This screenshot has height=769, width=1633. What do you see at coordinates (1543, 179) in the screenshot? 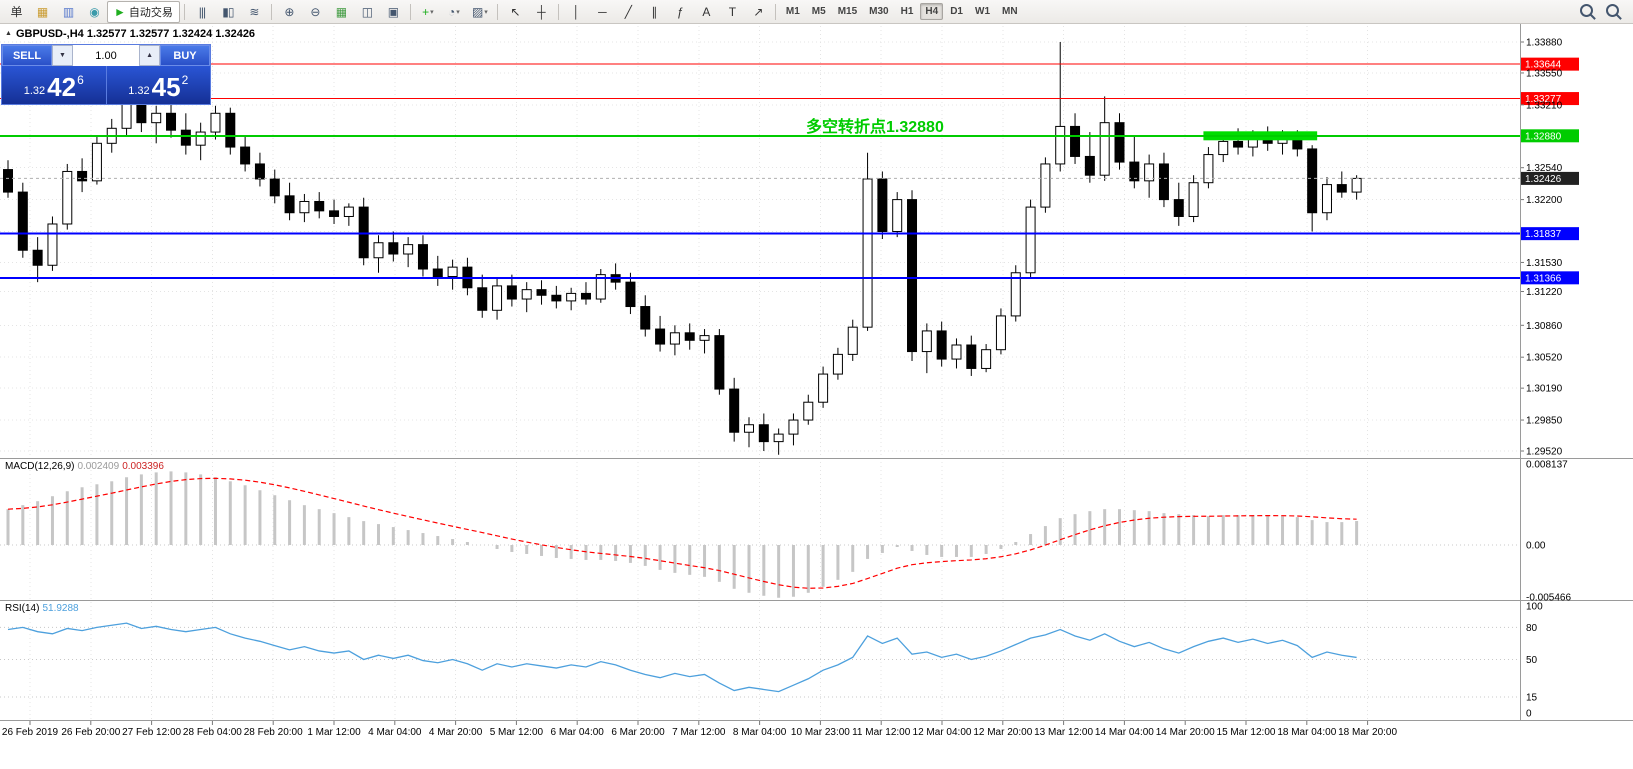
I see `current-price-label: 1.32426` at bounding box center [1543, 179].